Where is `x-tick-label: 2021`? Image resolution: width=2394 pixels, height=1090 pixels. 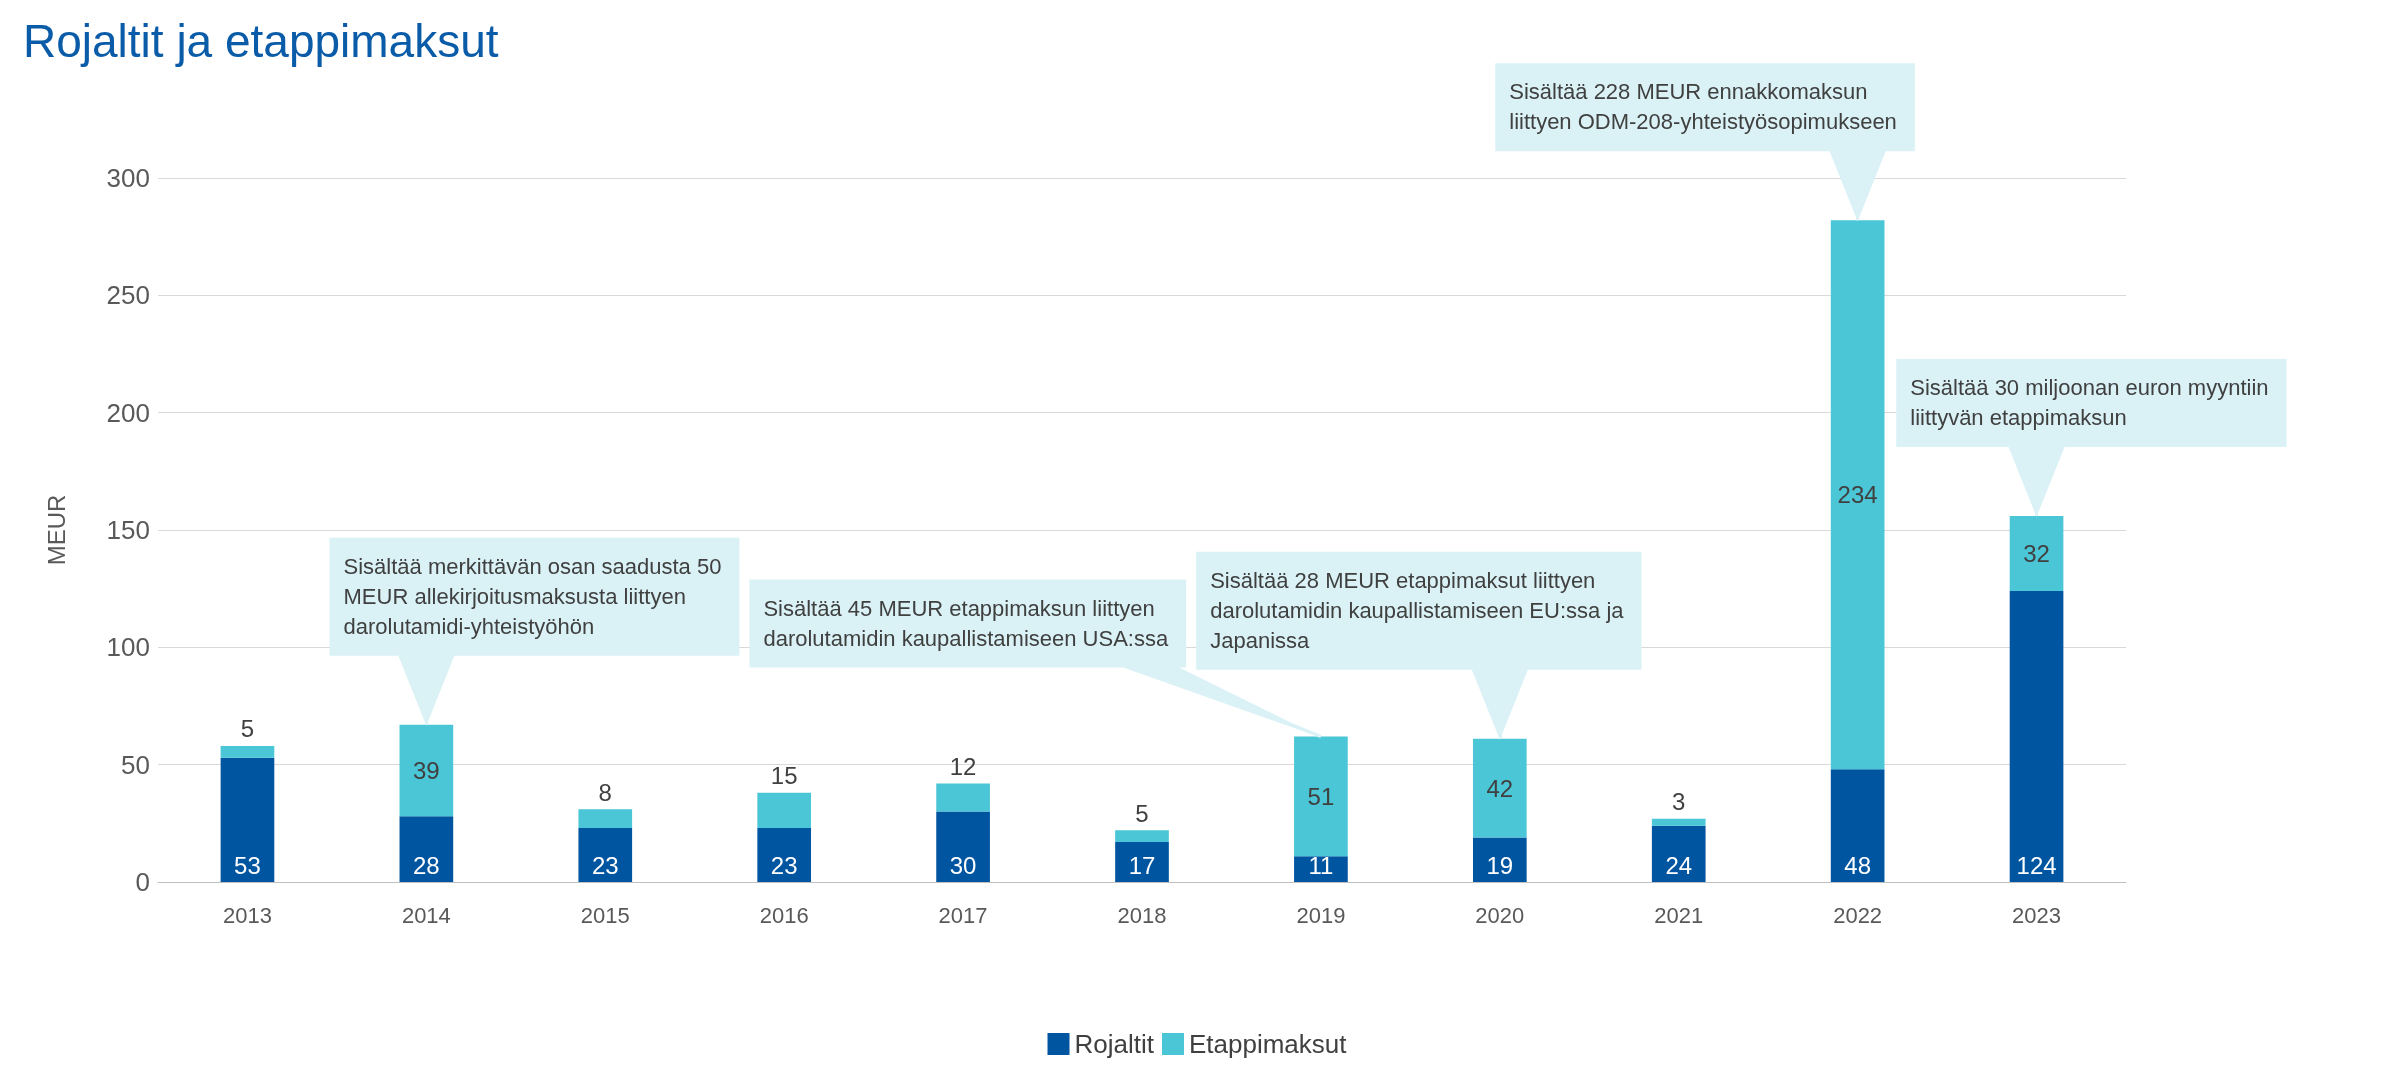 x-tick-label: 2021 is located at coordinates (1679, 915).